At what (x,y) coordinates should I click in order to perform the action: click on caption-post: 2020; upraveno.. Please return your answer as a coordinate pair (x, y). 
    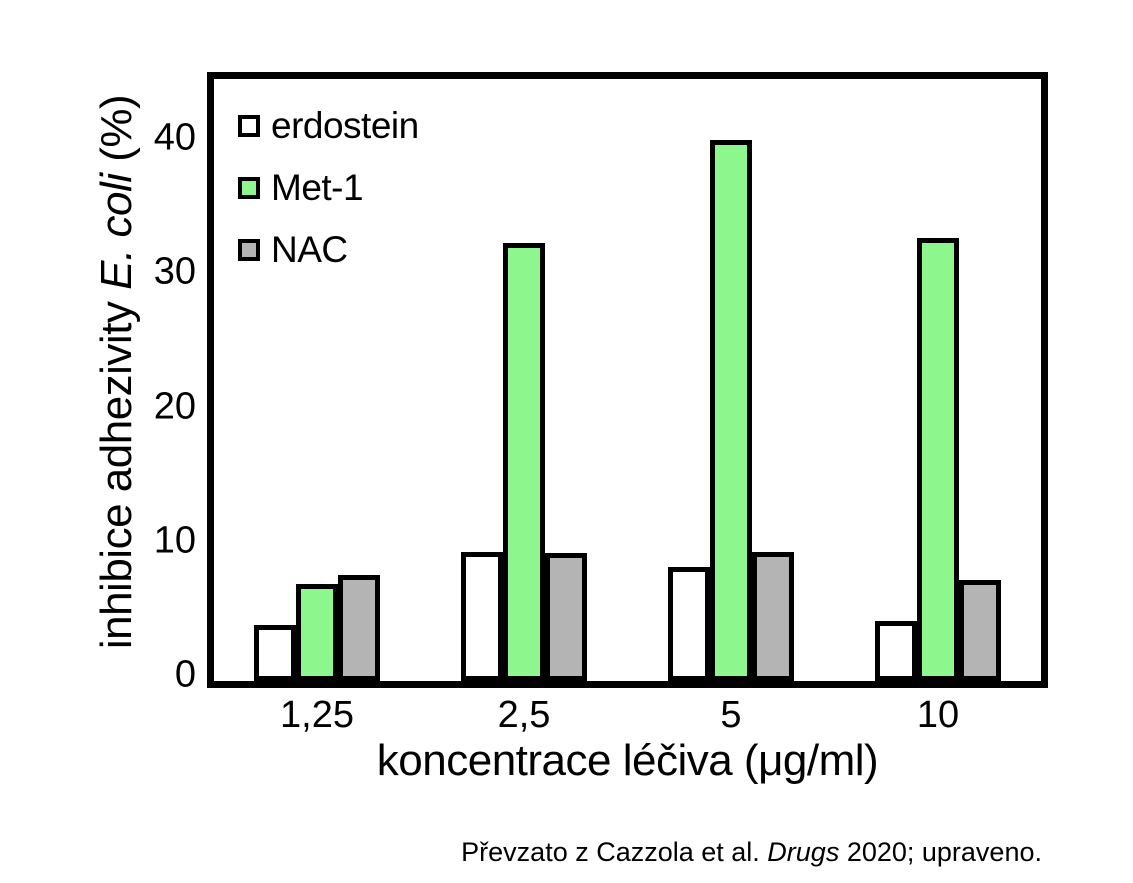
    Looking at the image, I should click on (940, 852).